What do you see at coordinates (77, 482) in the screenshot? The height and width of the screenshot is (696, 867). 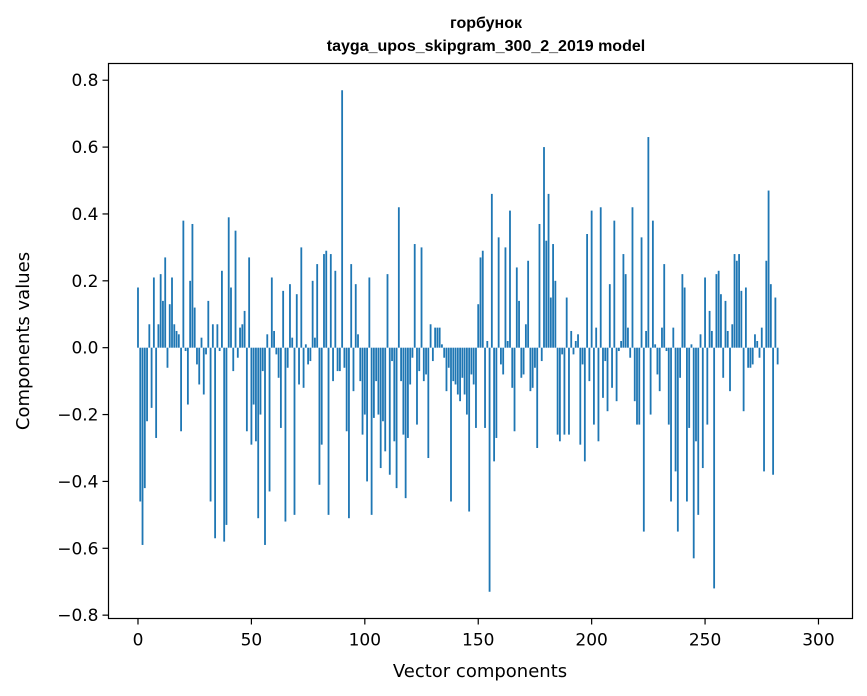 I see `y-tick-label: −0.4` at bounding box center [77, 482].